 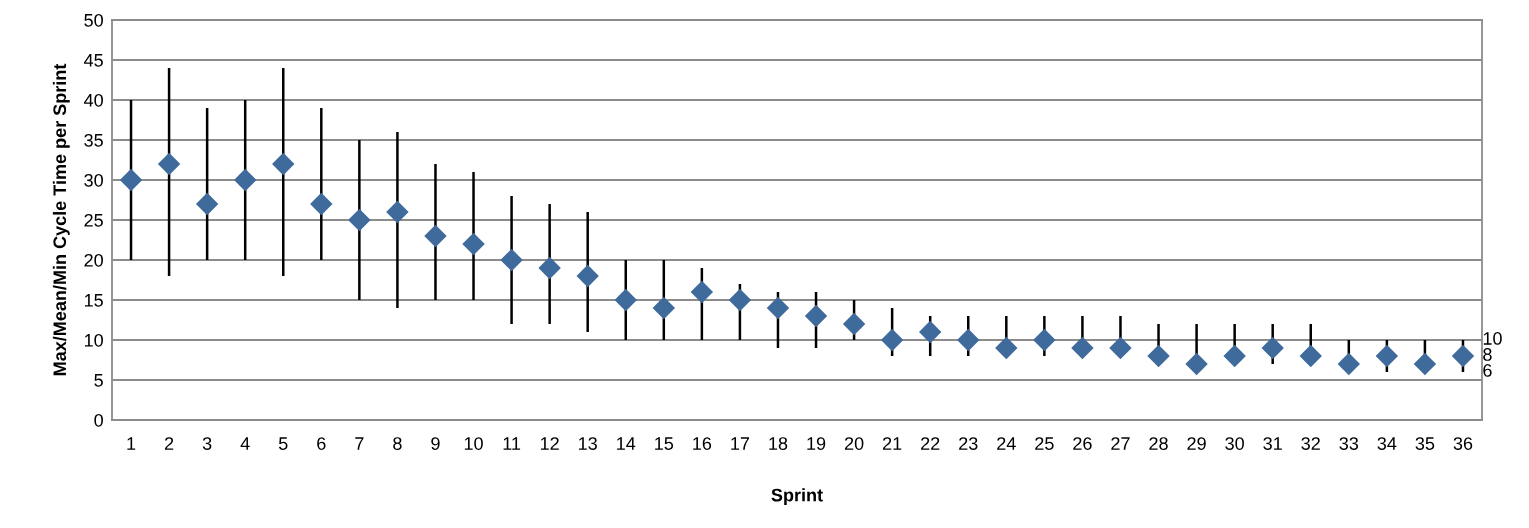 I want to click on x-tick-label: 18, so click(x=778, y=443).